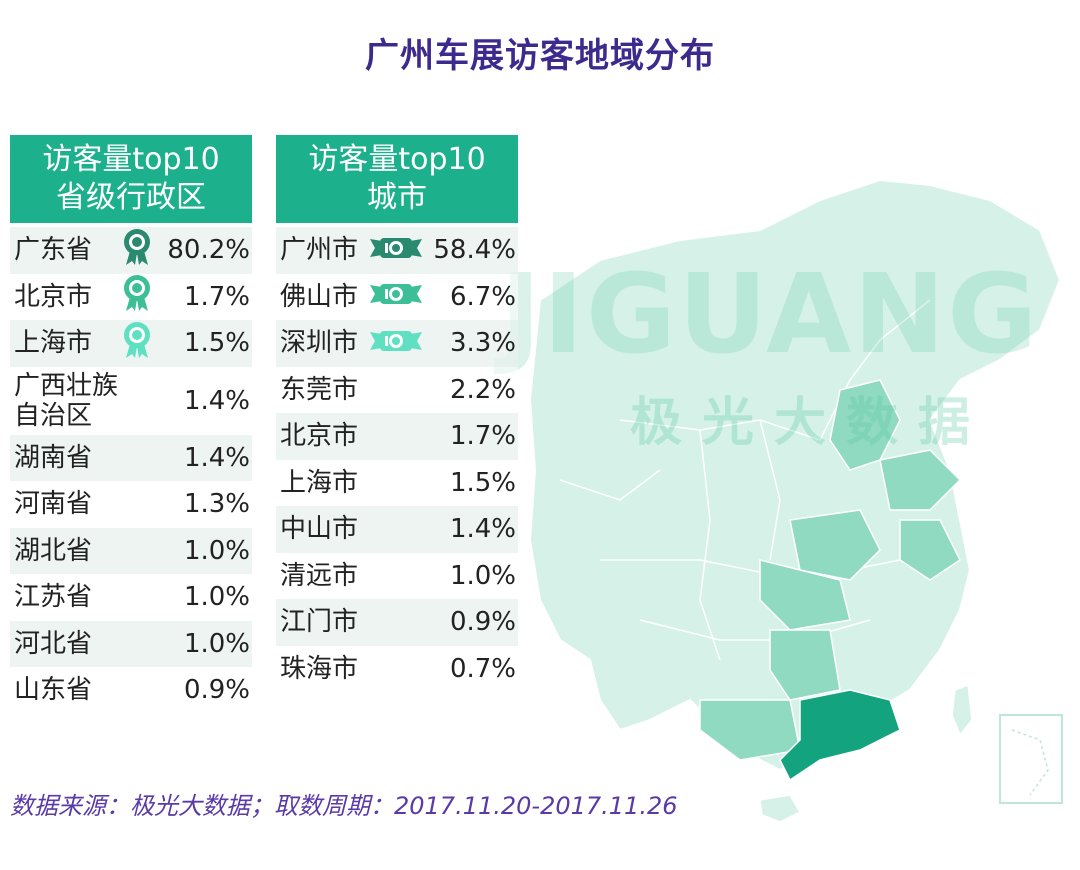 This screenshot has width=1080, height=870. I want to click on table-row: 中山市 1.4%, so click(397, 529).